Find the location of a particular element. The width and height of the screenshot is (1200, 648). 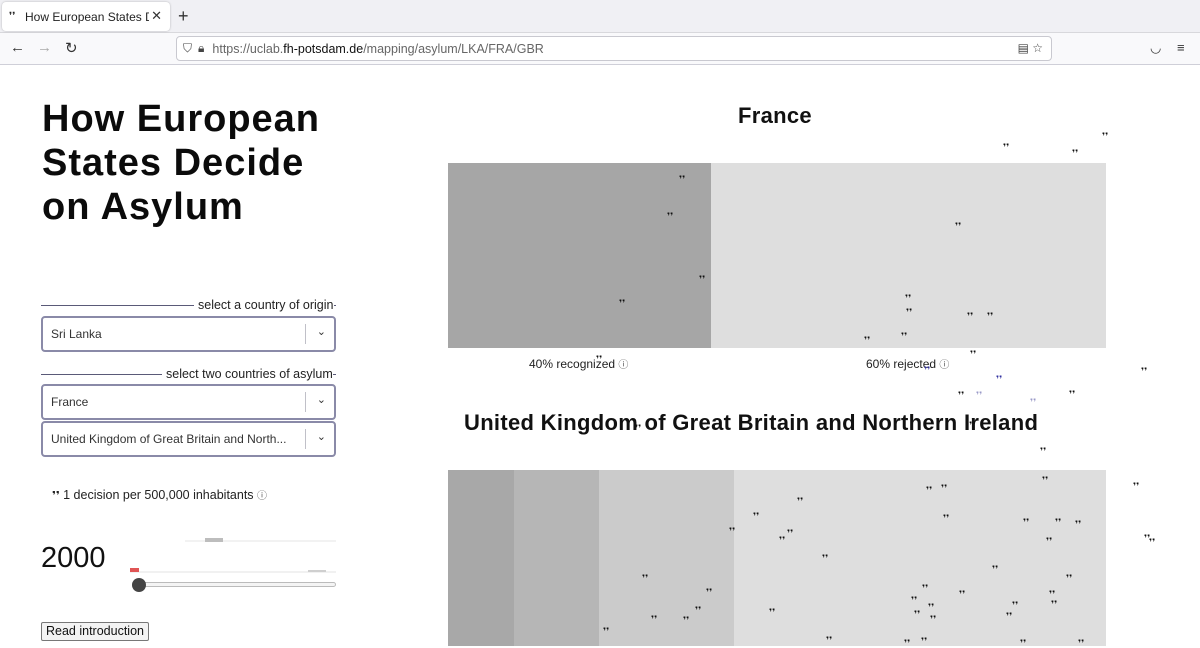

origin-select-value: Sri Lanka is located at coordinates (76, 334).